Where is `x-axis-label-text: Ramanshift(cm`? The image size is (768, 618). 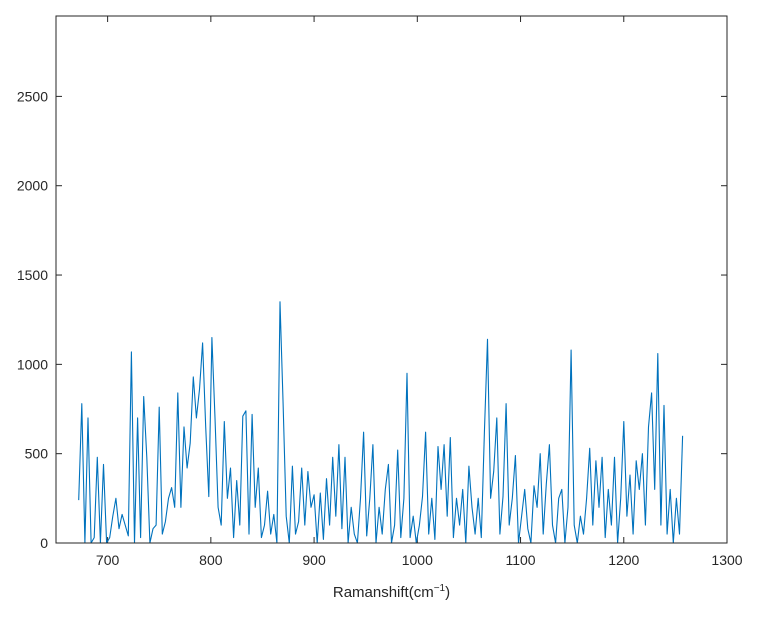
x-axis-label-text: Ramanshift(cm is located at coordinates (383, 592).